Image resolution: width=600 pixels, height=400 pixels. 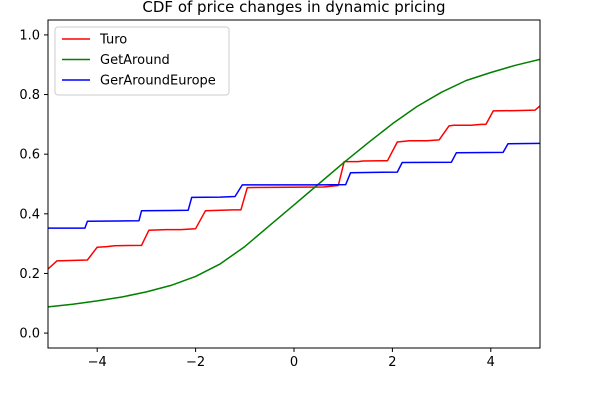 I want to click on legend-label-getaround: GetAround, so click(x=135, y=60).